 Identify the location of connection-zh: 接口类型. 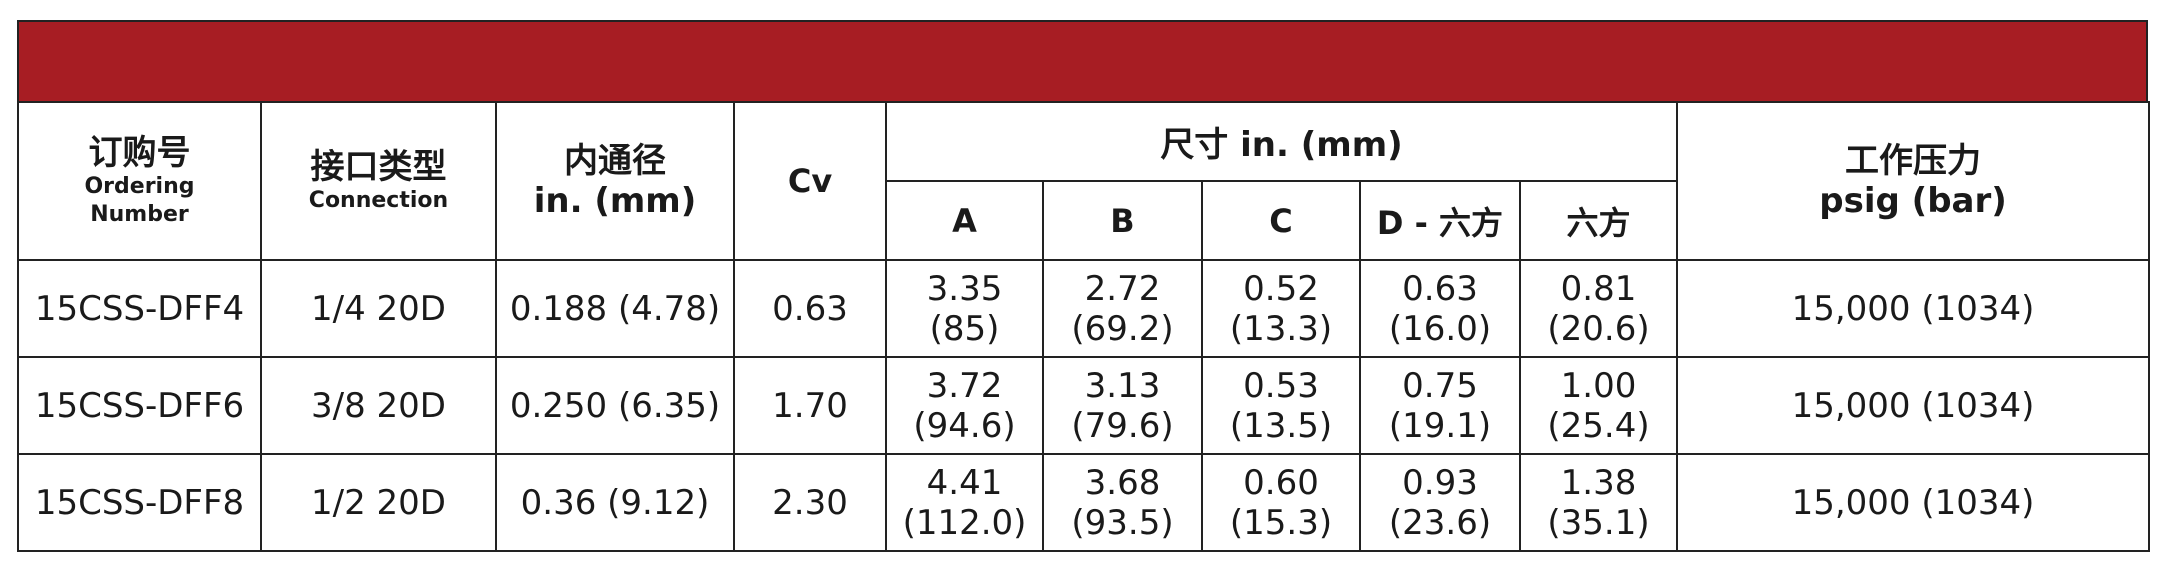
(378, 167).